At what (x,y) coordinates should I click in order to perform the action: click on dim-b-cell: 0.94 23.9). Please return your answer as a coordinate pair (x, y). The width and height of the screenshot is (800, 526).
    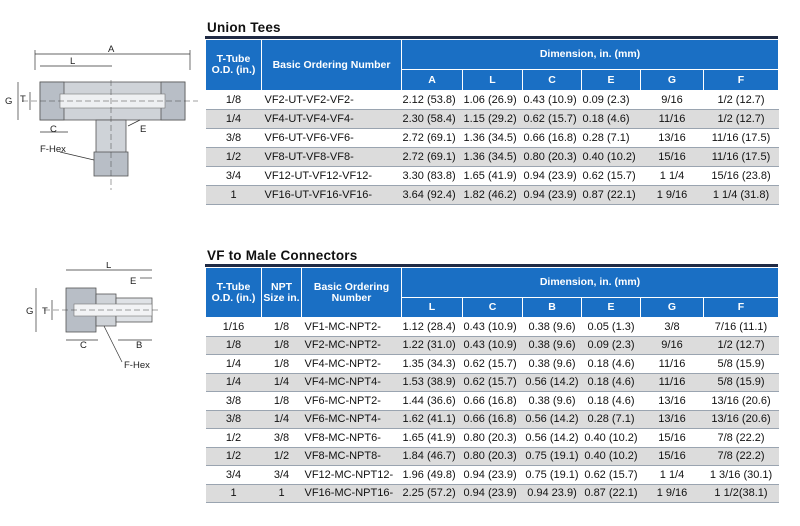
    Looking at the image, I should click on (552, 493).